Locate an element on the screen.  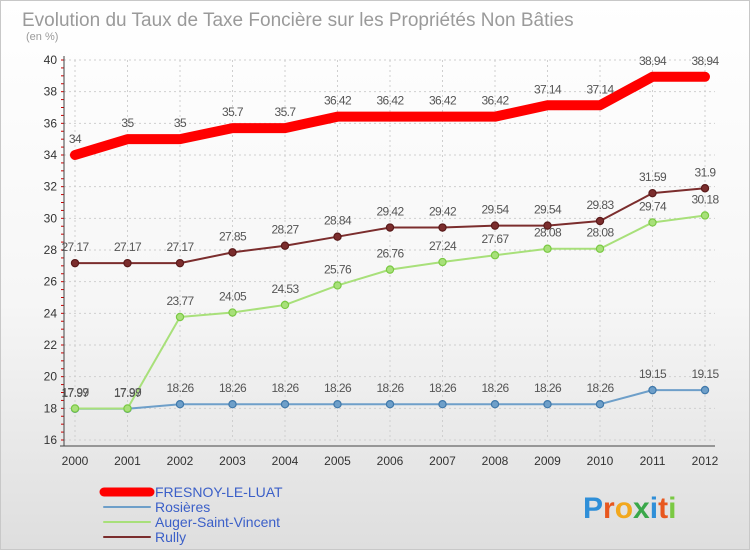
logo-letter: i is located at coordinates (654, 508).